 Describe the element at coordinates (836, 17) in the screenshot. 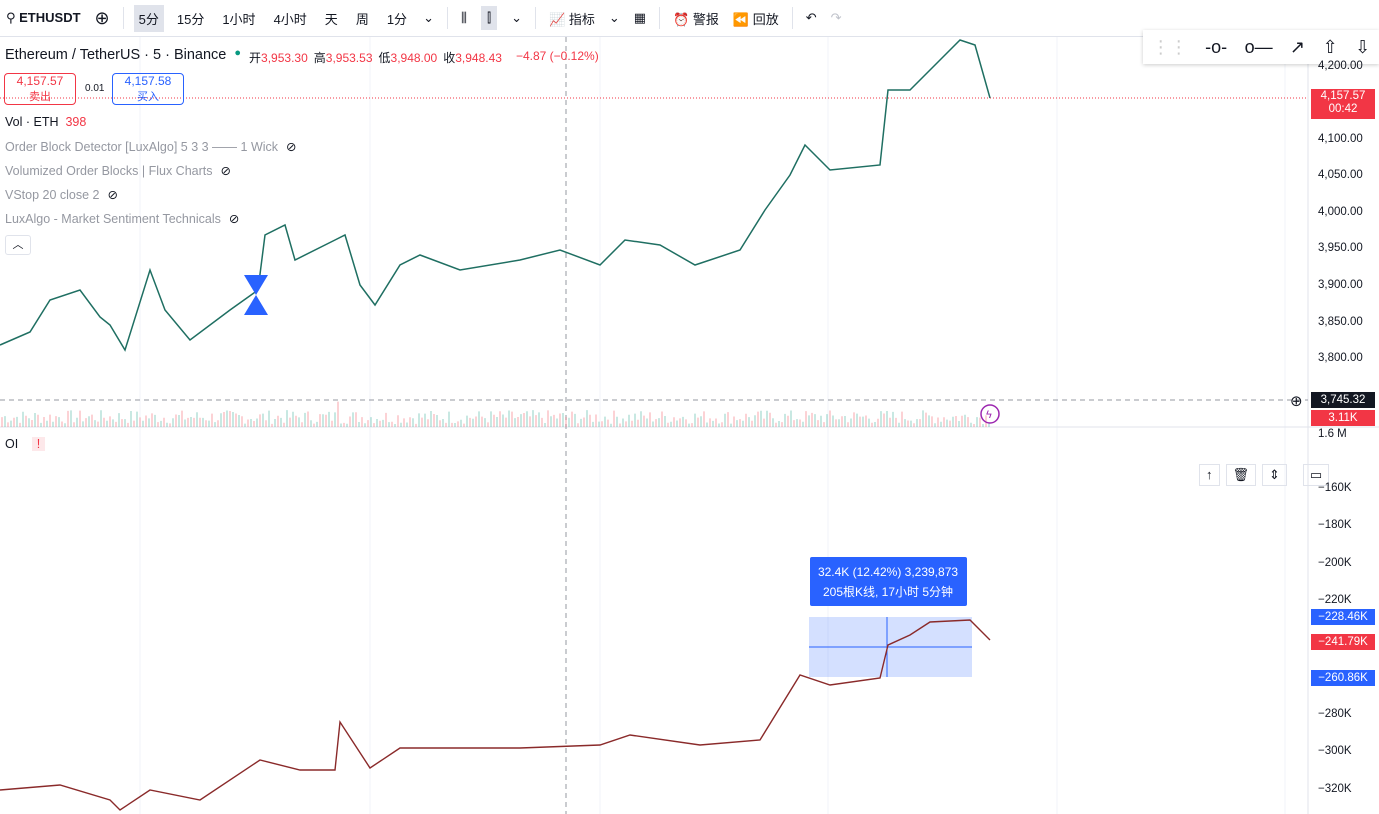

I see `redo: ↷` at that location.